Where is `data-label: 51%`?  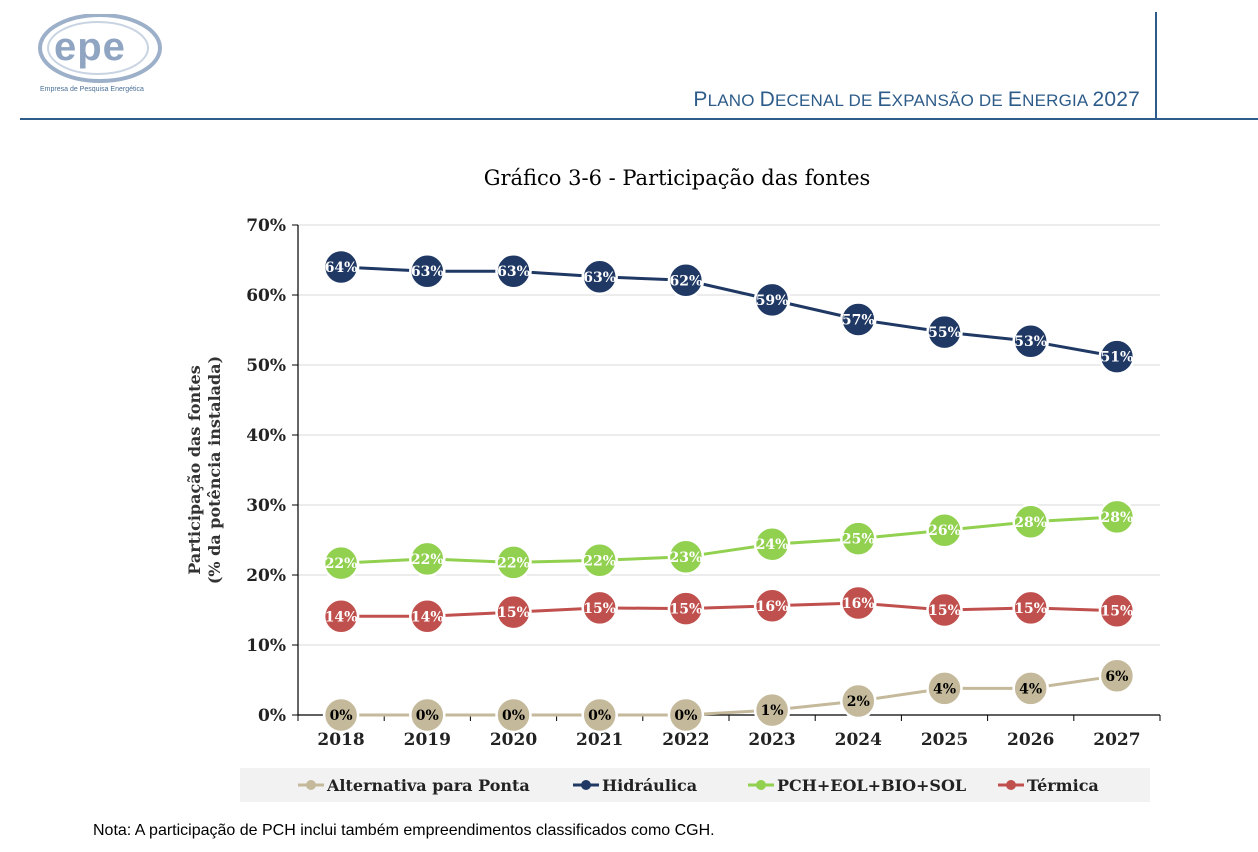
data-label: 51% is located at coordinates (1117, 358).